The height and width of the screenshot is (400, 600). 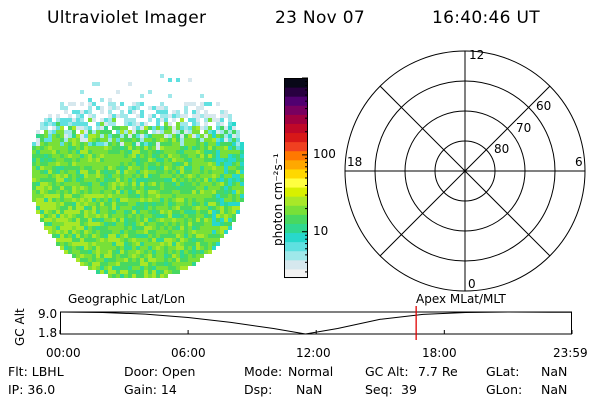 What do you see at coordinates (324, 153) in the screenshot?
I see `colorbar-tick-100: 100` at bounding box center [324, 153].